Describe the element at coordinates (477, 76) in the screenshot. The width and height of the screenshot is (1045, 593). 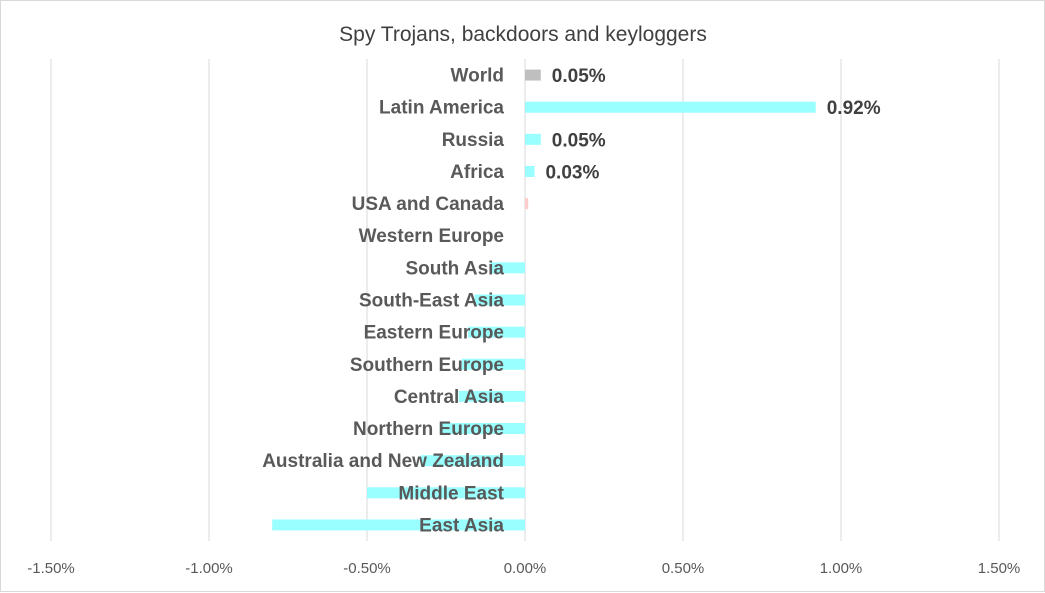
I see `category-label: World` at that location.